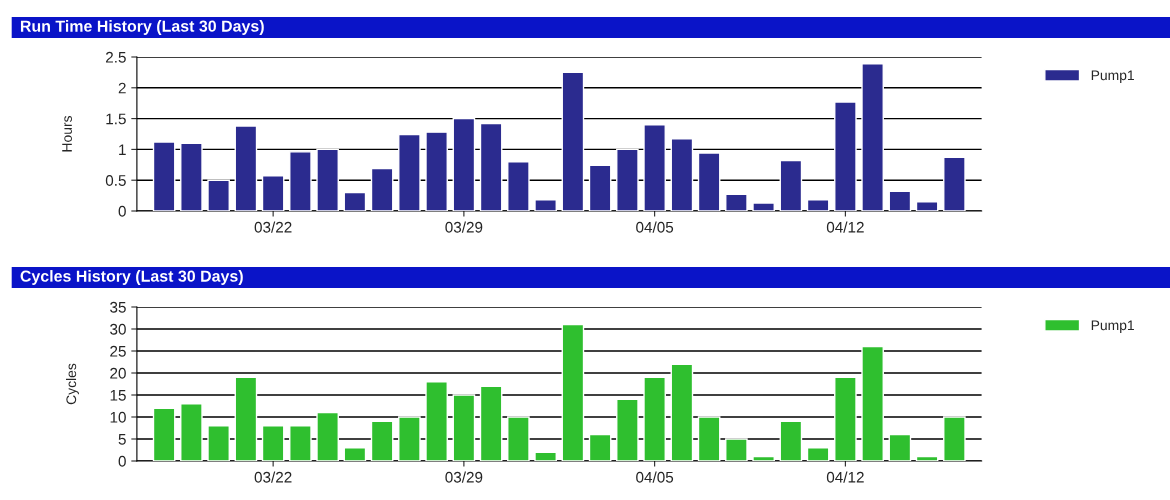  What do you see at coordinates (67, 133) in the screenshot?
I see `y-axis-title: Hours` at bounding box center [67, 133].